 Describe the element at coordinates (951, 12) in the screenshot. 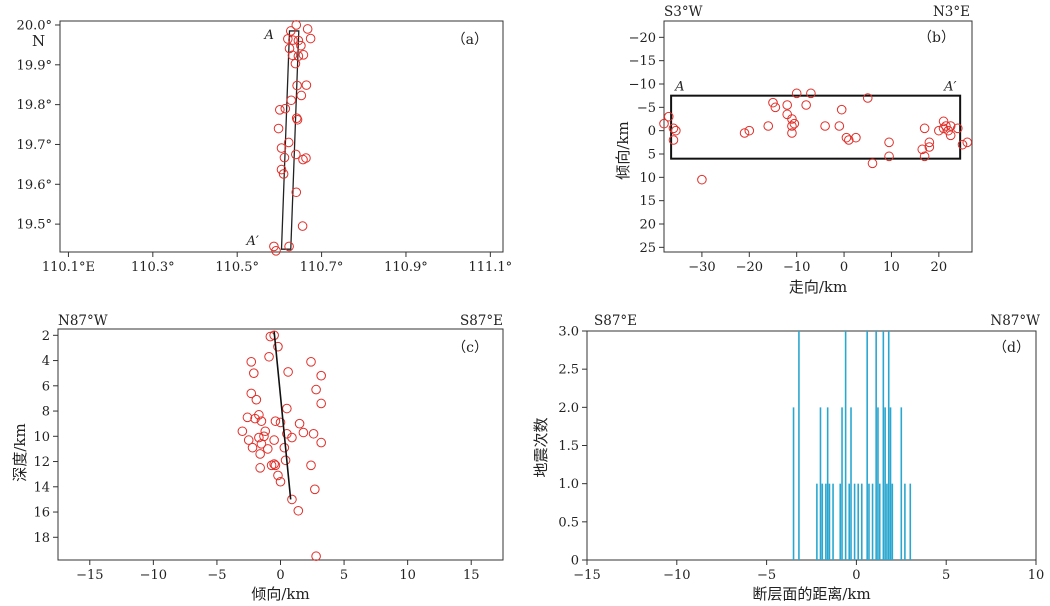

I see `panel-b-corner-right: N3°E` at that location.